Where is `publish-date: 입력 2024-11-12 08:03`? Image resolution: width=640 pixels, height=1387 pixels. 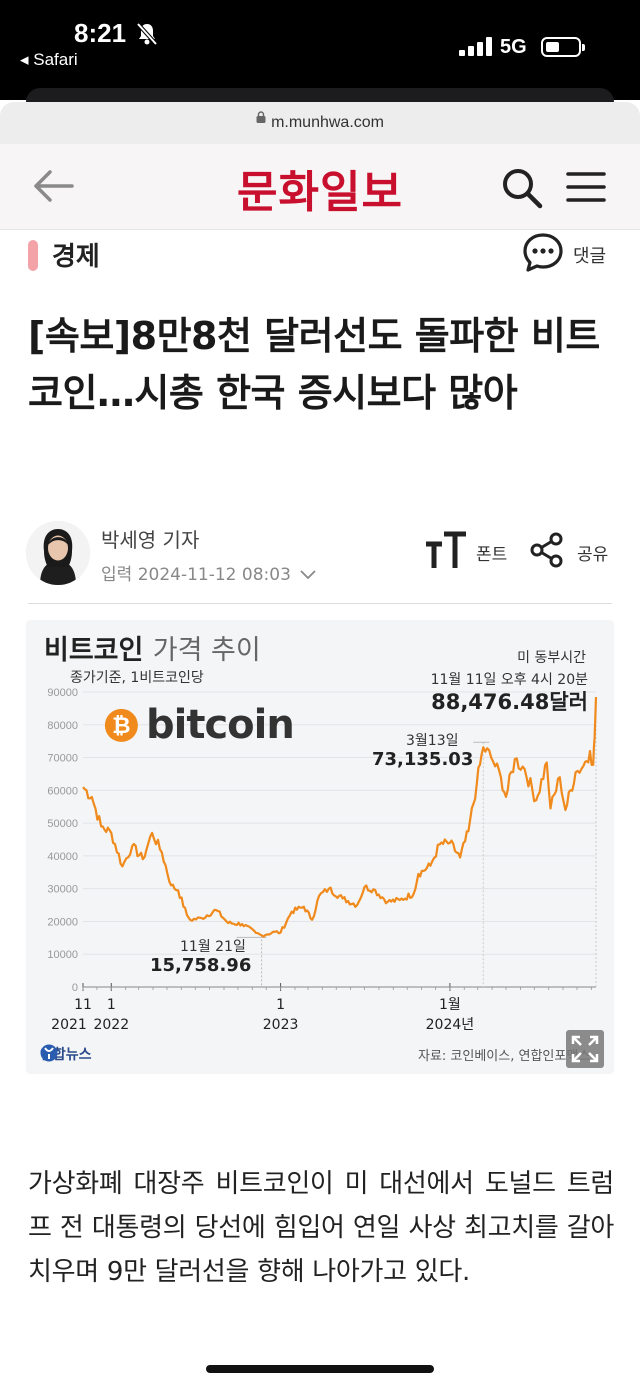 publish-date: 입력 2024-11-12 08:03 is located at coordinates (208, 572).